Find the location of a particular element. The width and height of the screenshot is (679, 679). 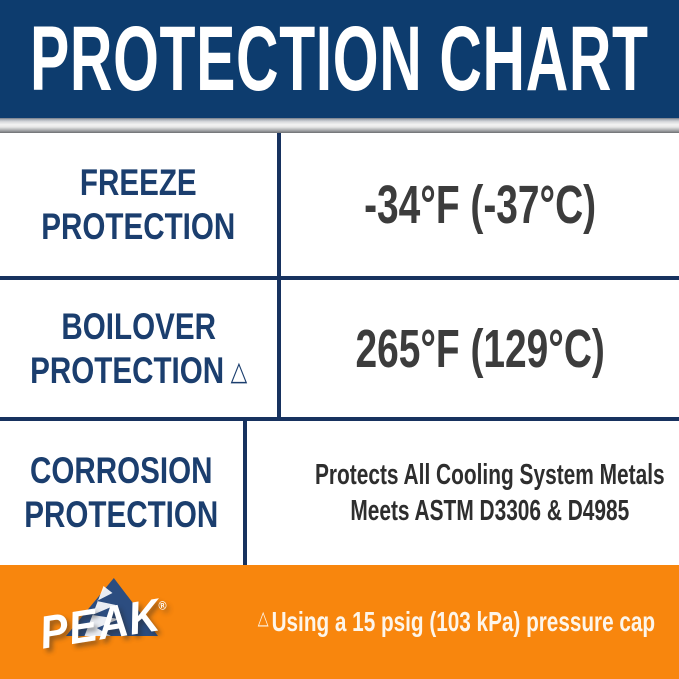

registered-trademark-icon: ® is located at coordinates (163, 605).